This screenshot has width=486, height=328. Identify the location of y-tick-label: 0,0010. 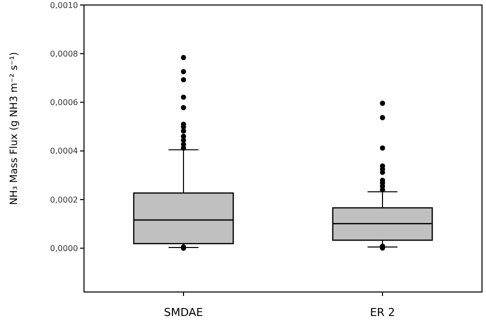
(64, 5).